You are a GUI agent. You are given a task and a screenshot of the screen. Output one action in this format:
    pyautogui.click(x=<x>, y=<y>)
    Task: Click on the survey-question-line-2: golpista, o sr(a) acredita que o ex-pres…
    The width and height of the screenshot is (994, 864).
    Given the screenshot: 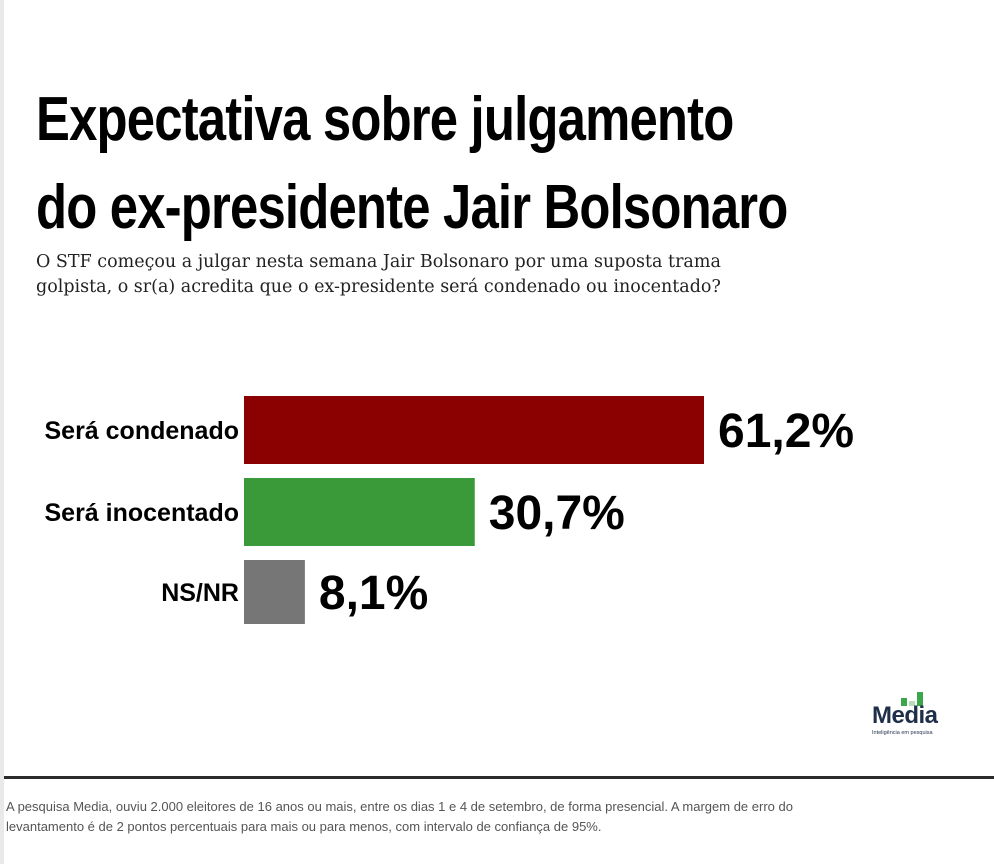 What is the action you would take?
    pyautogui.click(x=378, y=287)
    